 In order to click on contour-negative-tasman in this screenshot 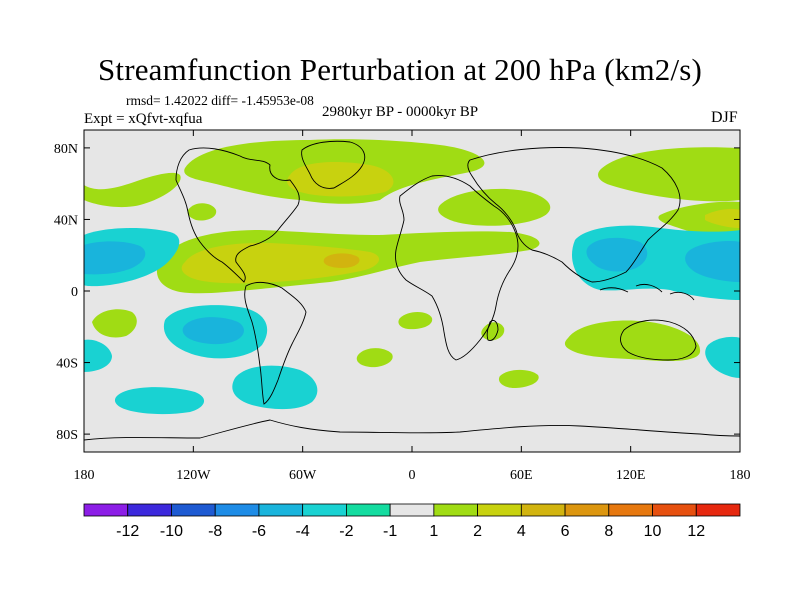, I will do `click(722, 357)`.